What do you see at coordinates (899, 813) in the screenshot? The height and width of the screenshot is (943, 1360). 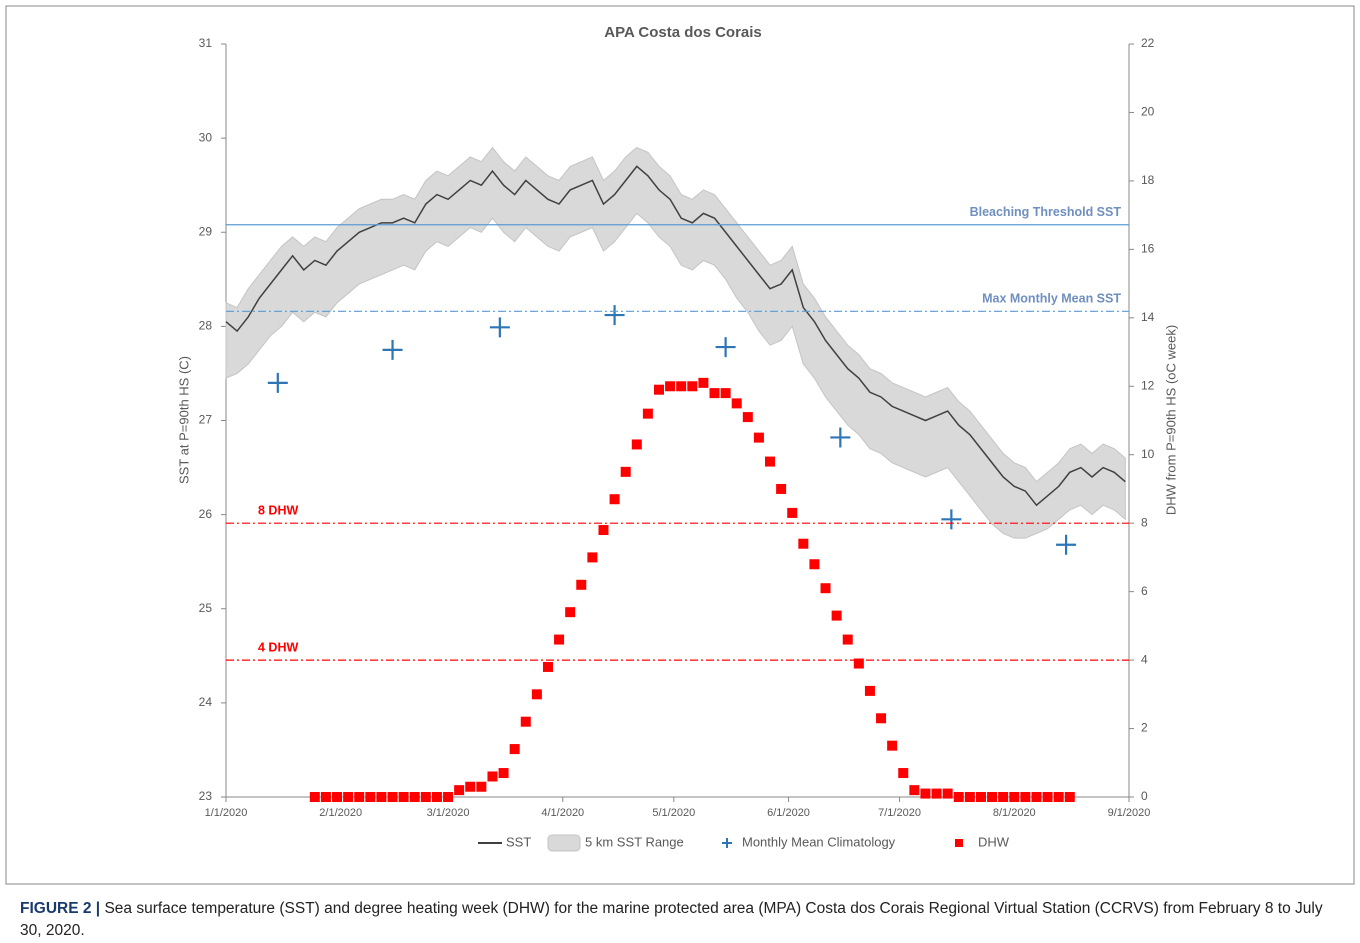 I see `x-tick-label: 7/1/2020` at bounding box center [899, 813].